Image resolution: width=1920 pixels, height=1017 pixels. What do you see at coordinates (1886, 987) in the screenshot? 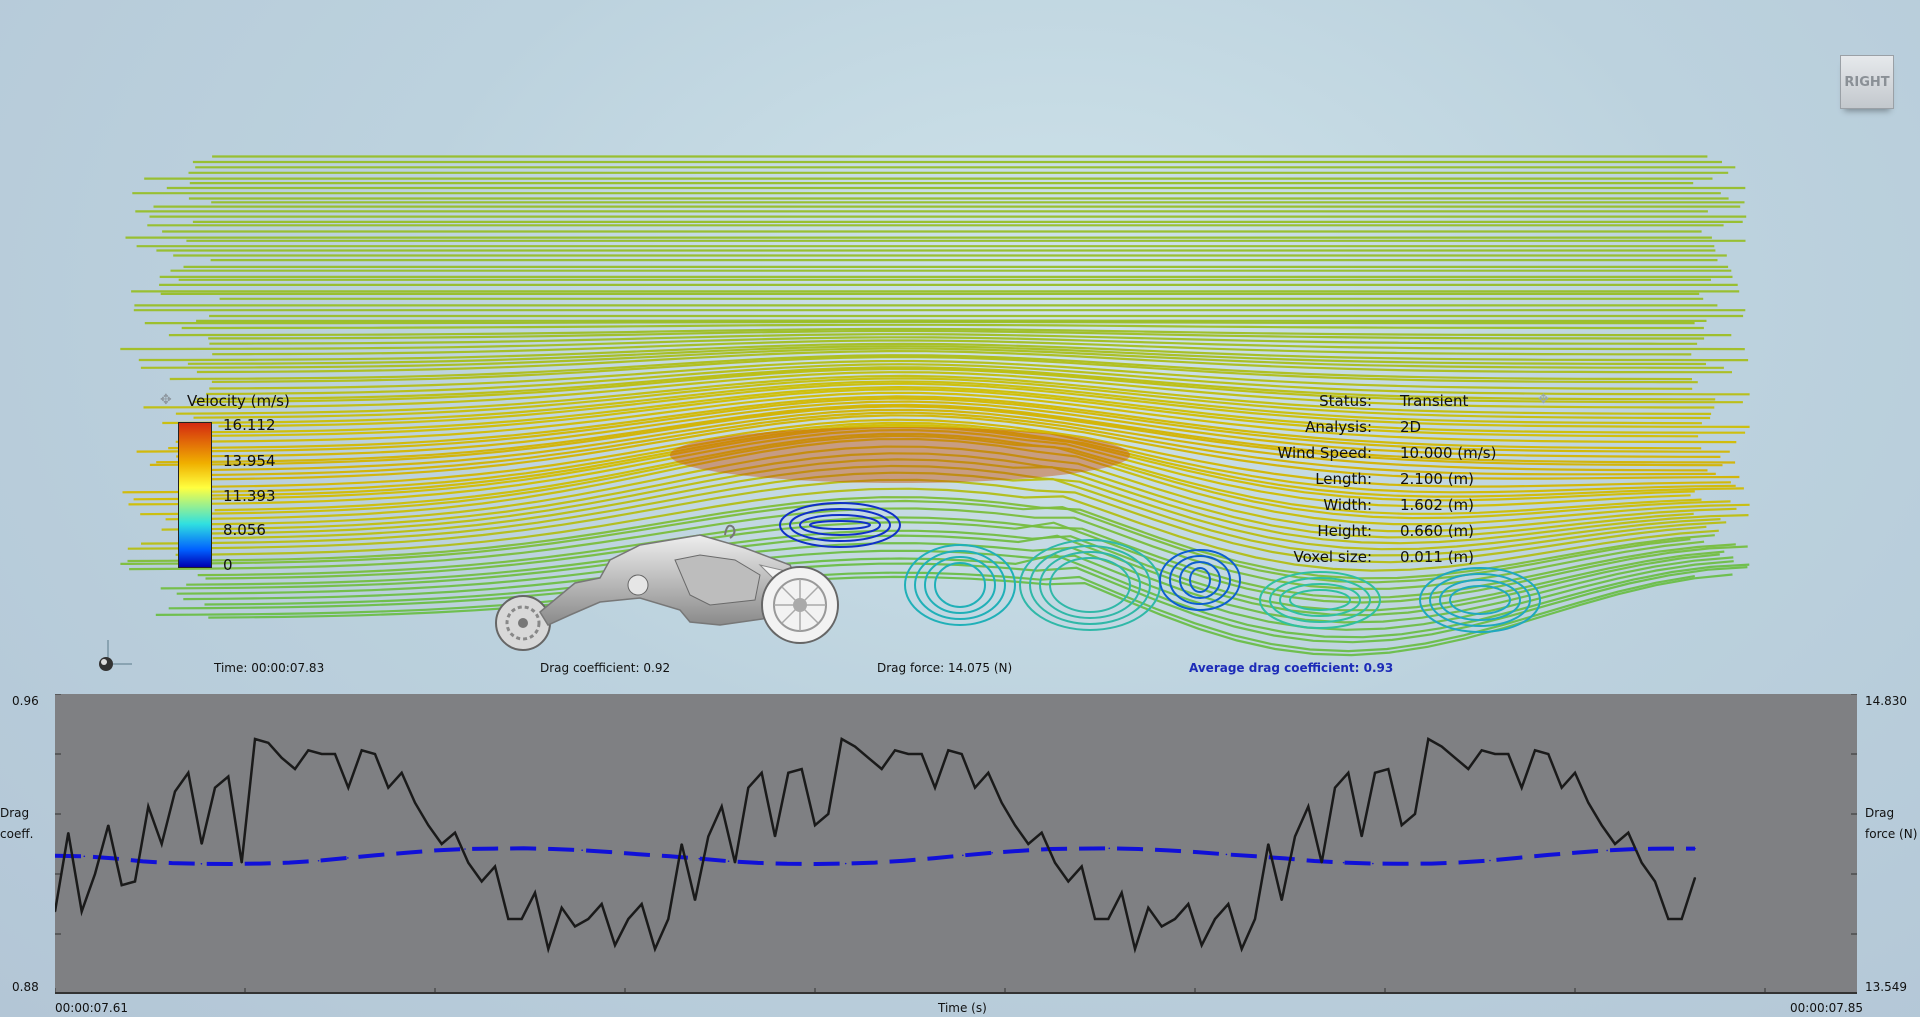
I see `right-axis-min-label: 13.549` at bounding box center [1886, 987].